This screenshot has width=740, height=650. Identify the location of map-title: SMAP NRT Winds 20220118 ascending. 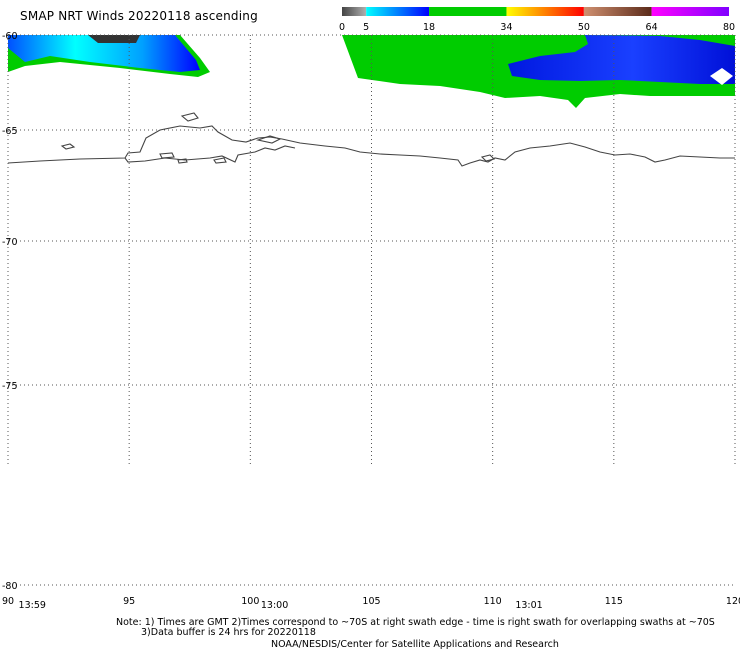
(139, 16).